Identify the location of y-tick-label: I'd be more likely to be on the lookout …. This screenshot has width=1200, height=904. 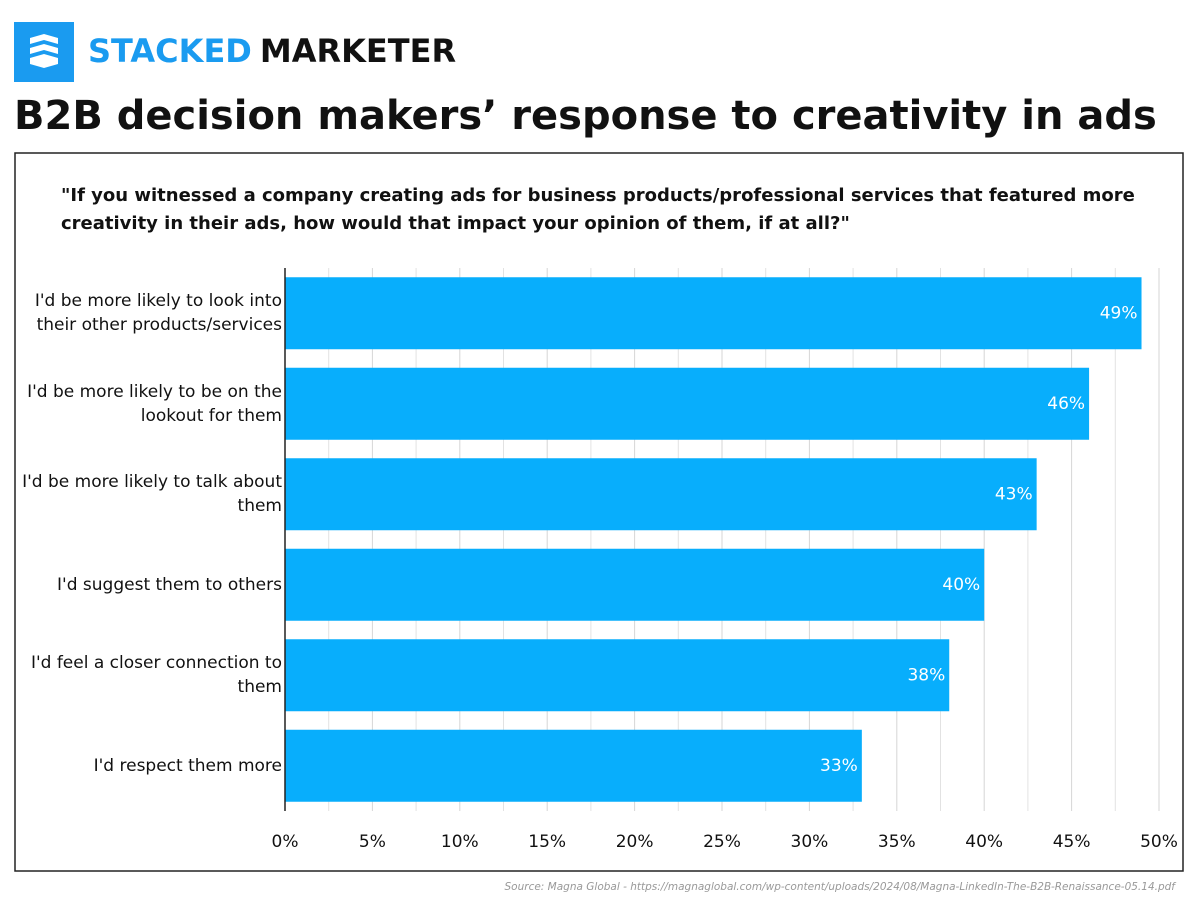
(154, 403).